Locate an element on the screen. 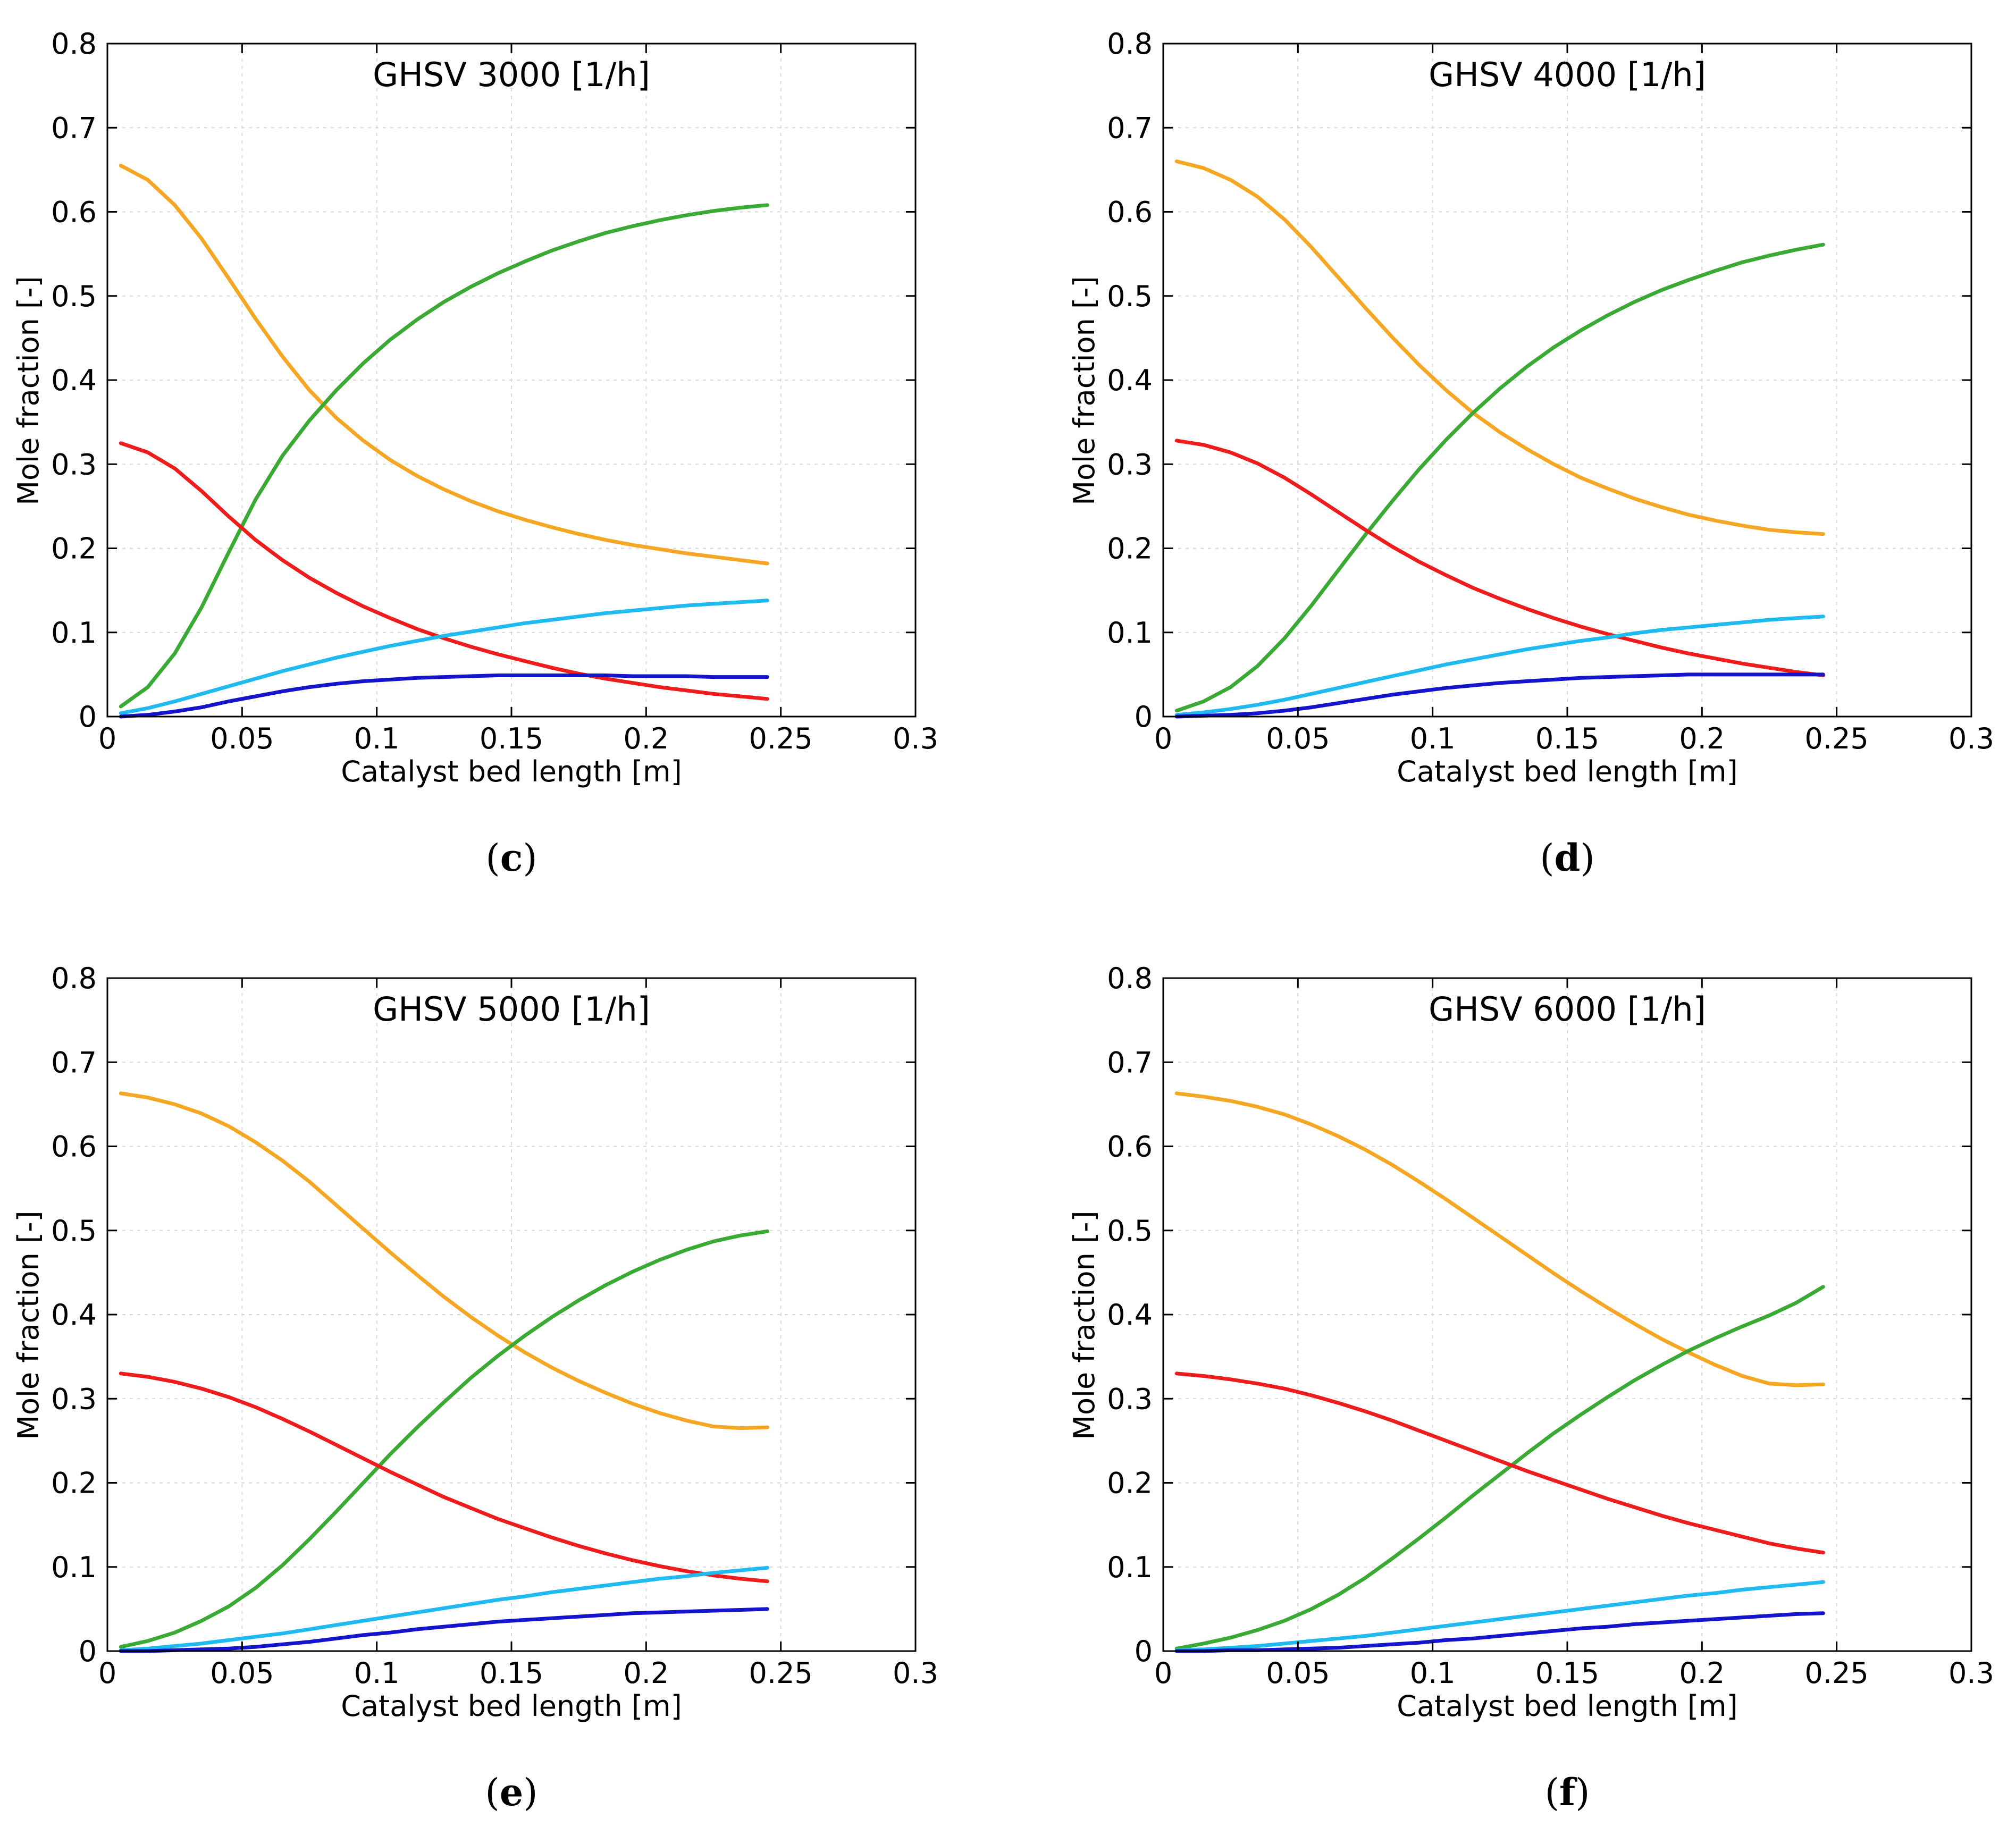  caption-letter: d is located at coordinates (1568, 858).